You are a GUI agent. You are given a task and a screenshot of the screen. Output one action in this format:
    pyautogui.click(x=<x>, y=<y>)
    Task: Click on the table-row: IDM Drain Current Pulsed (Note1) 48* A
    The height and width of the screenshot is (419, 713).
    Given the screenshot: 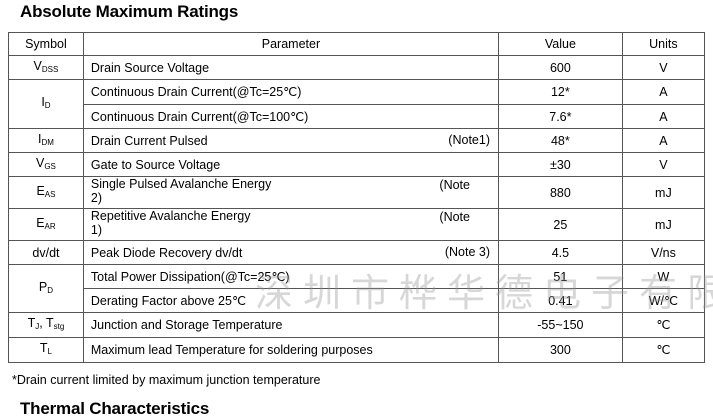 What is the action you would take?
    pyautogui.click(x=357, y=140)
    